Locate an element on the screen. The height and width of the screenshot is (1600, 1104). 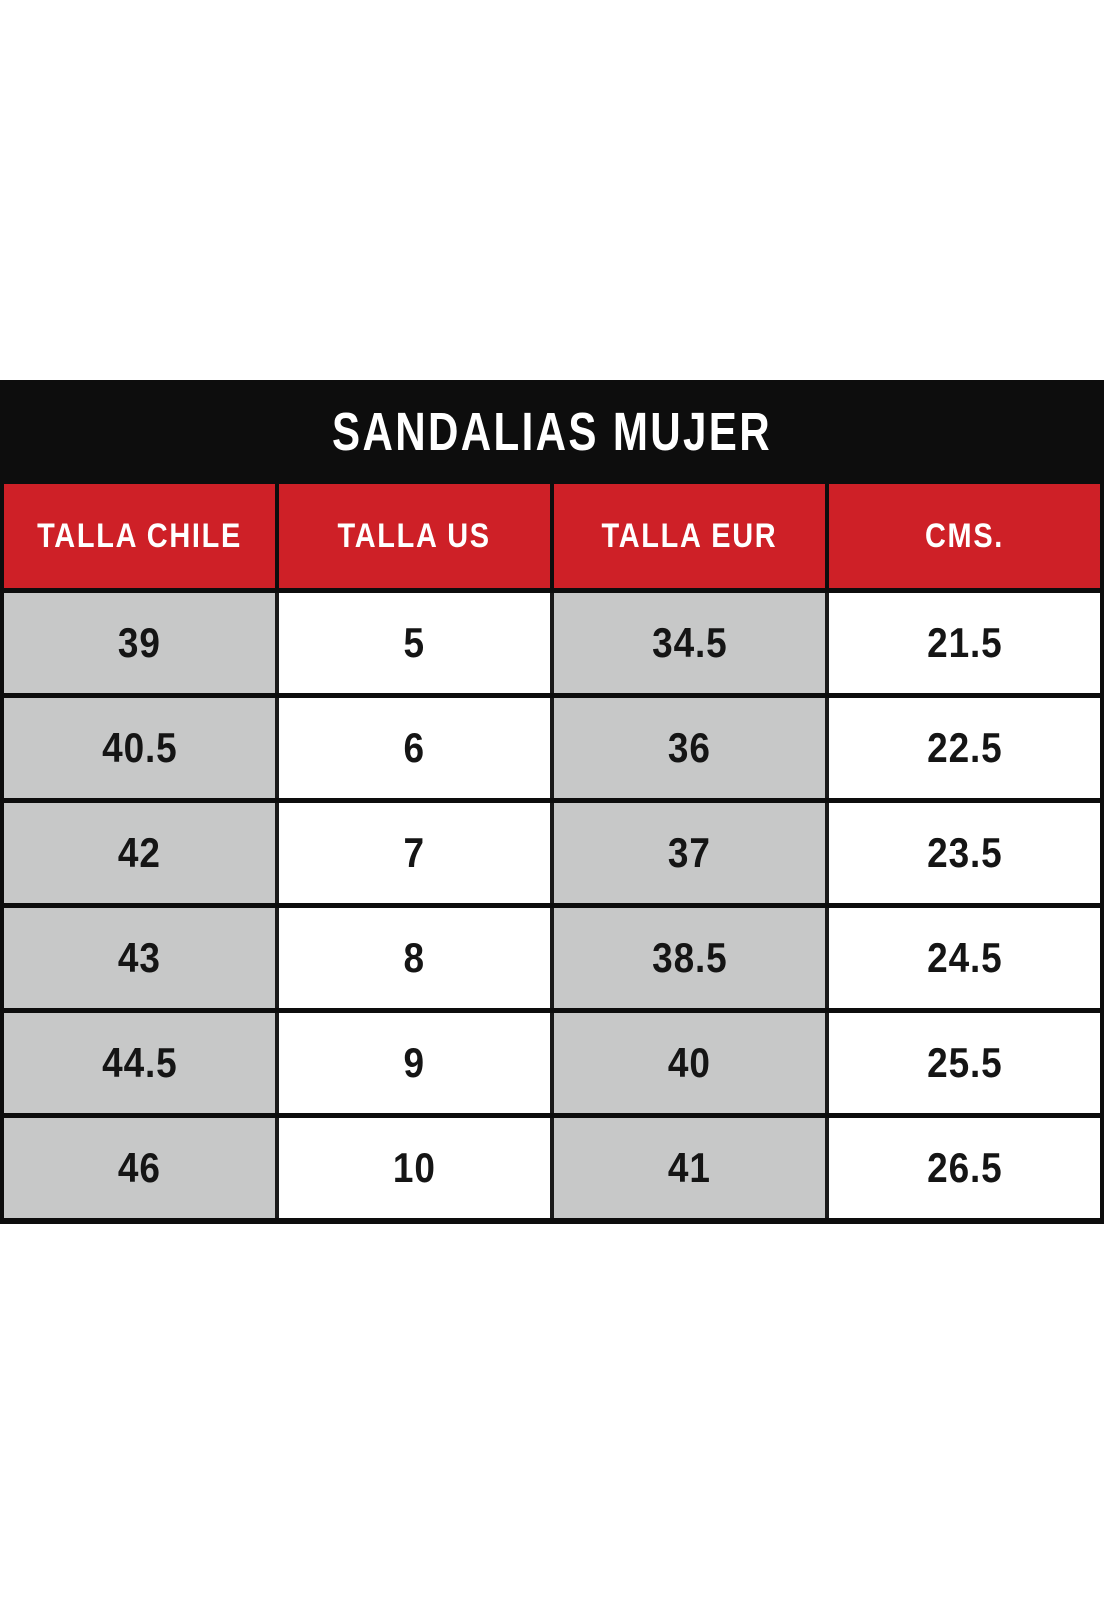
chart-title-bar: SANDALIAS MUJER is located at coordinates (552, 432).